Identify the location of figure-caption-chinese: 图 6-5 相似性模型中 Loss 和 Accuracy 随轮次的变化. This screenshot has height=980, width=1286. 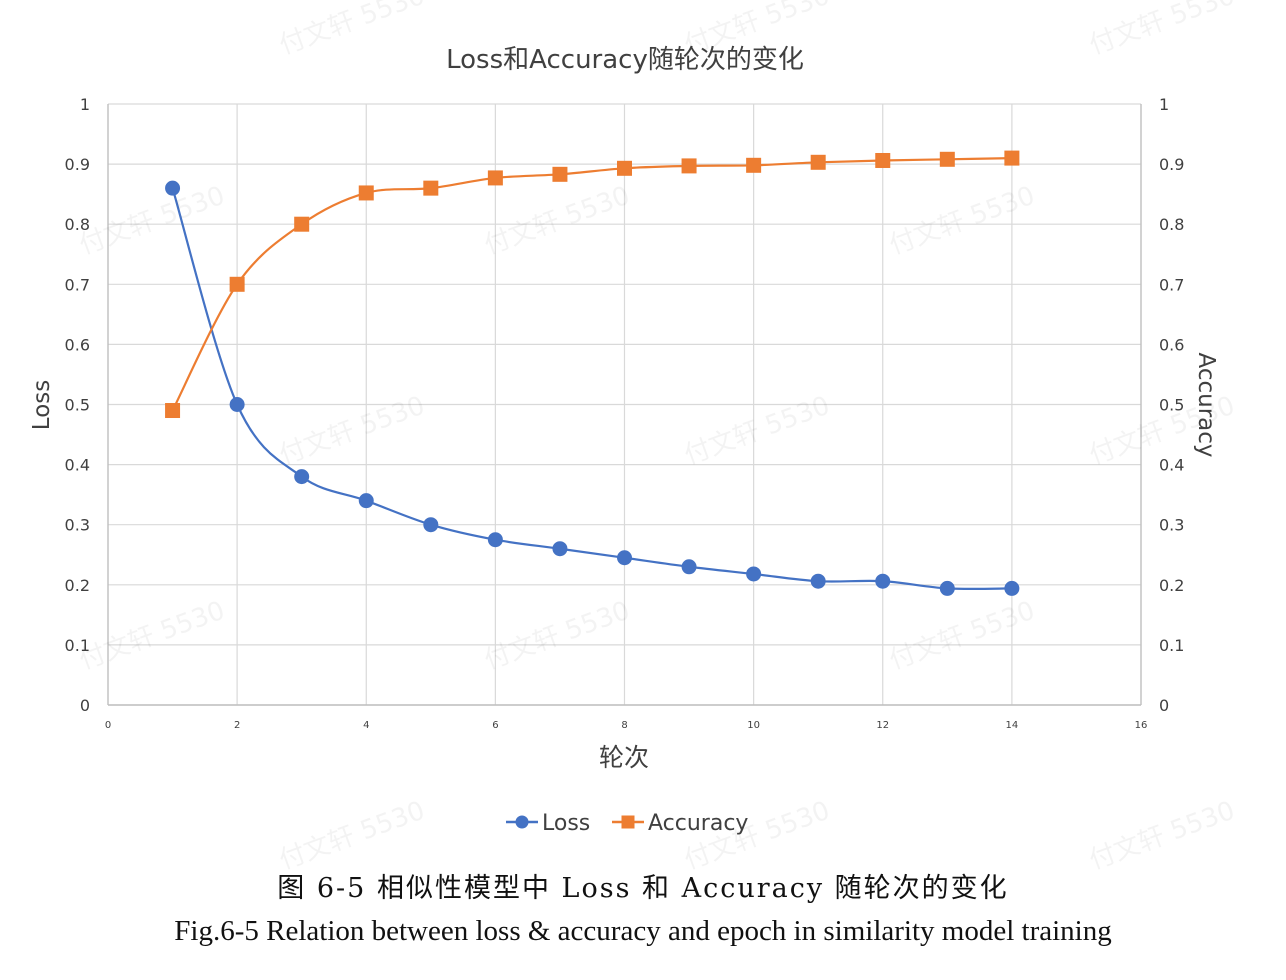
(643, 888).